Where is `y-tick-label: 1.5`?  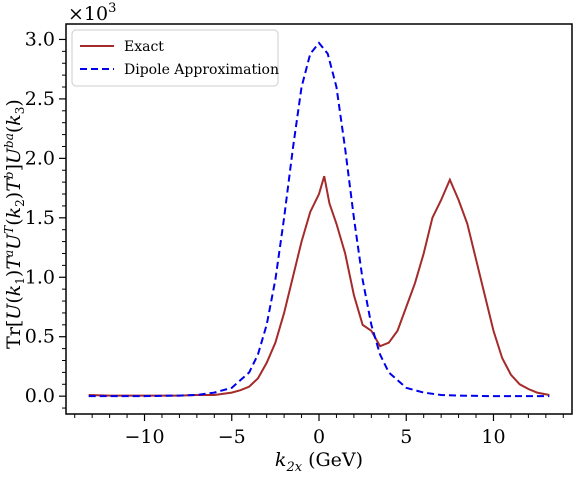
y-tick-label: 1.5 is located at coordinates (40, 218).